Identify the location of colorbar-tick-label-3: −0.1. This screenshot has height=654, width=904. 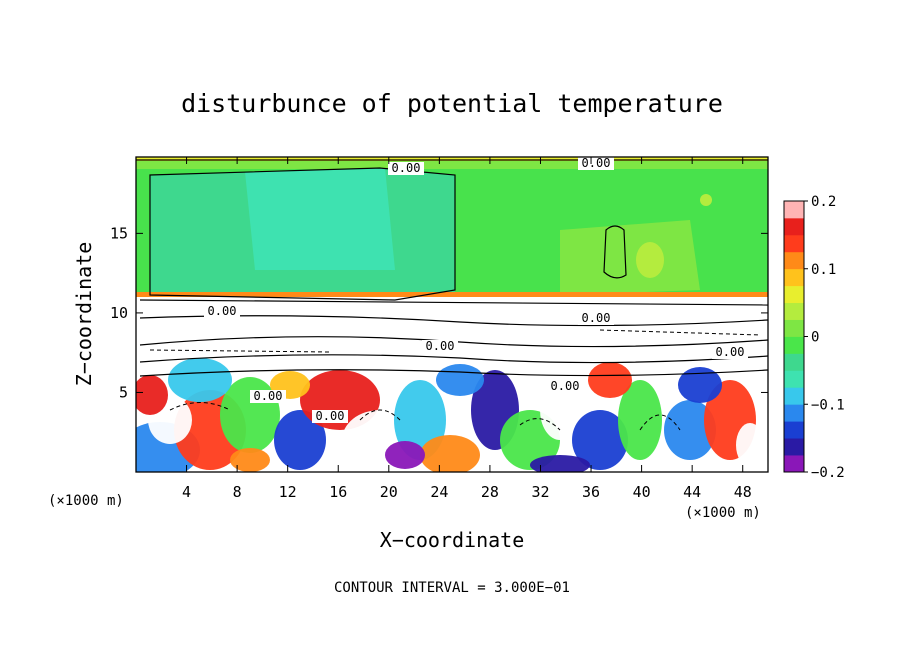
(828, 405).